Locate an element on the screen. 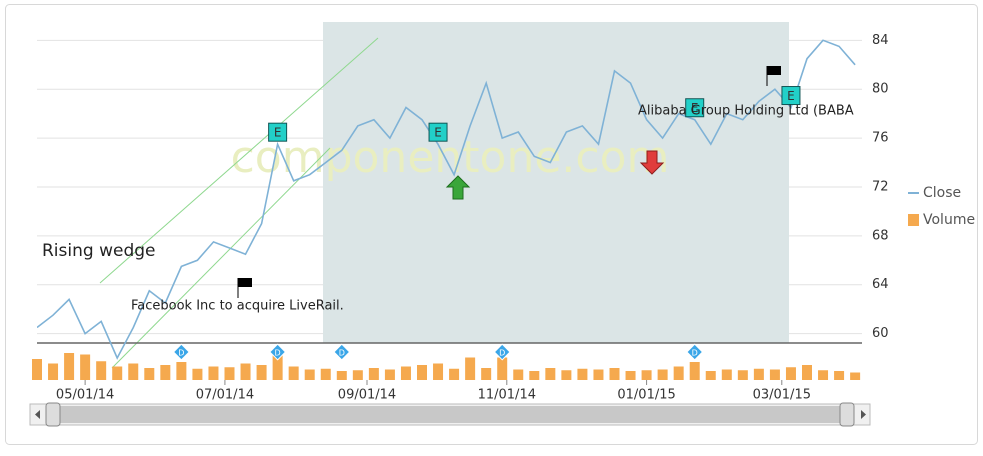 Image resolution: width=983 pixels, height=456 pixels. buy-arrow is located at coordinates (458, 187).